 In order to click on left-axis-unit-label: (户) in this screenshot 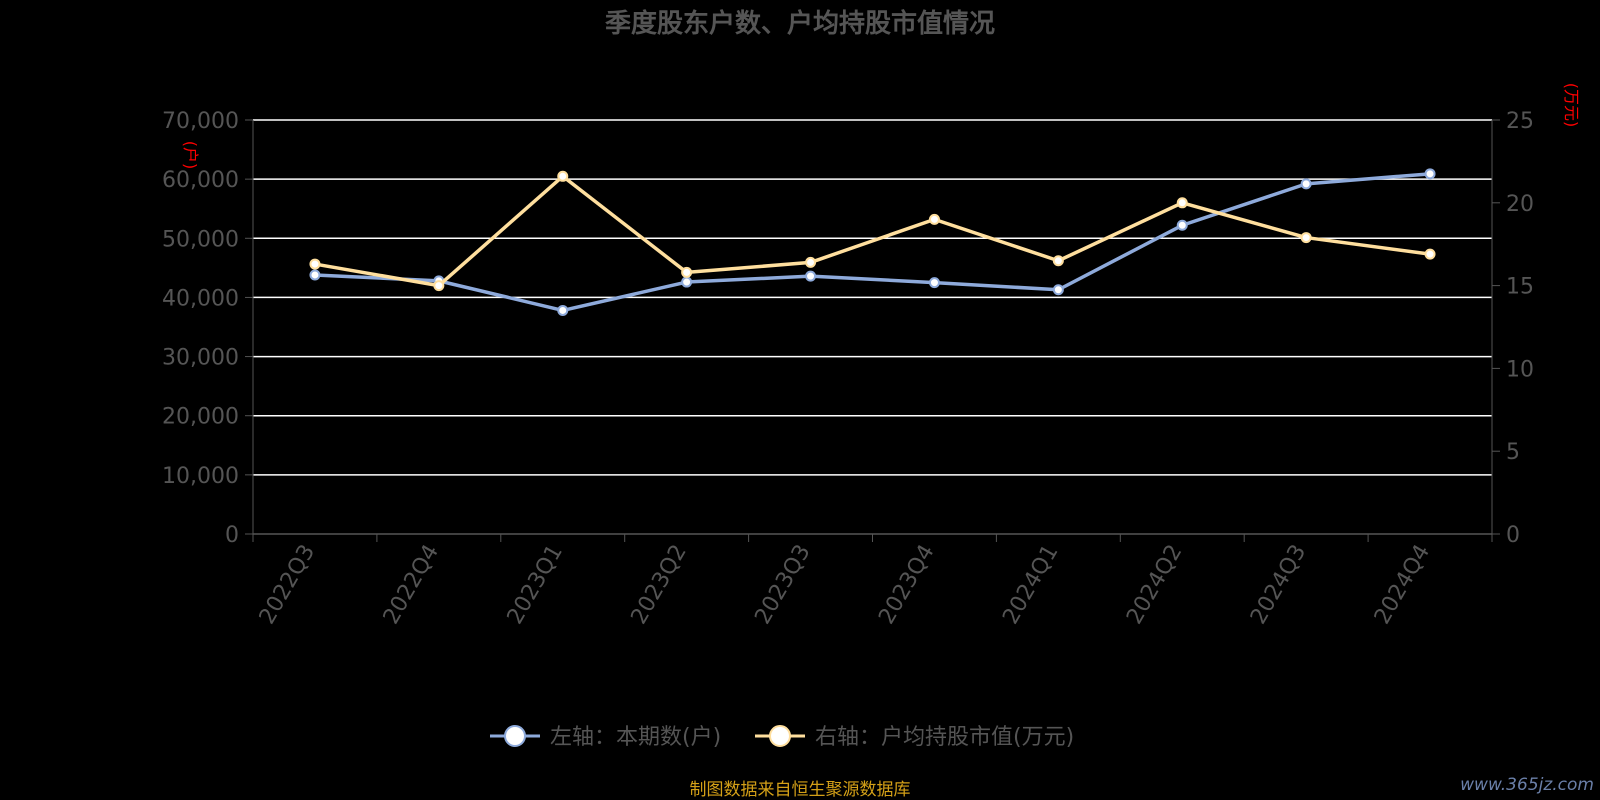, I will do `click(190, 155)`.